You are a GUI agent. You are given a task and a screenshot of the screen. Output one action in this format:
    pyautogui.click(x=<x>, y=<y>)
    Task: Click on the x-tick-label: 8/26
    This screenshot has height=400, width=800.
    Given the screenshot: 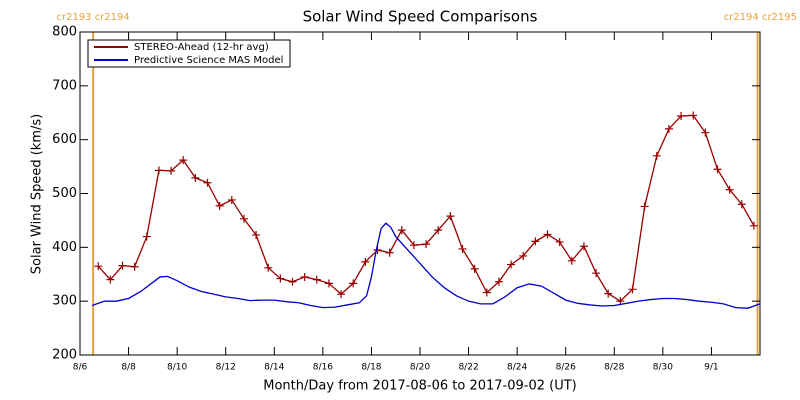 What is the action you would take?
    pyautogui.click(x=566, y=368)
    